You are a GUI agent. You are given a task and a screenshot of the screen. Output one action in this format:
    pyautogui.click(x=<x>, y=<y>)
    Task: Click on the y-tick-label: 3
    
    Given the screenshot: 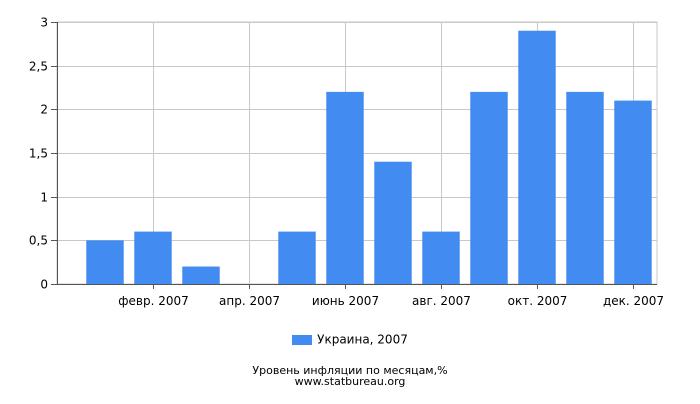 What is the action you would take?
    pyautogui.click(x=44, y=23)
    